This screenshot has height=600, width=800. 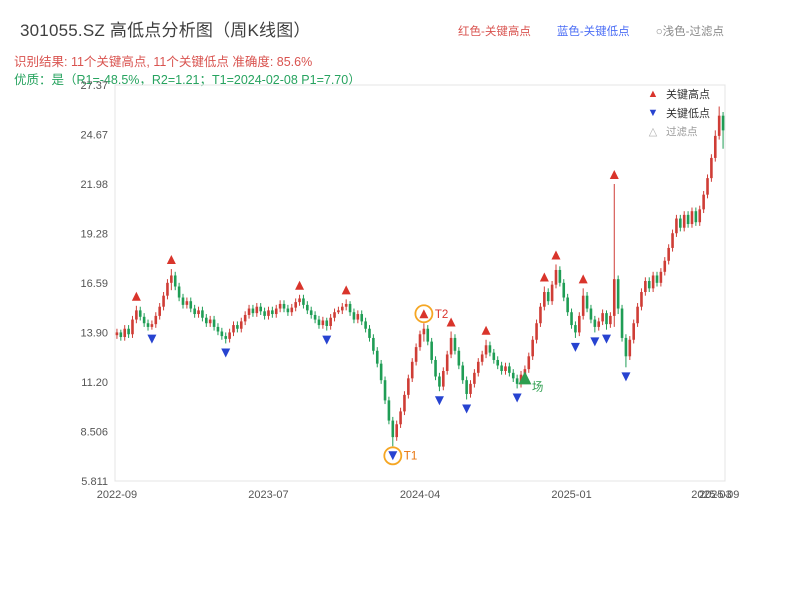 I want to click on x-axis-tick-label: 2025-03, so click(x=711, y=495).